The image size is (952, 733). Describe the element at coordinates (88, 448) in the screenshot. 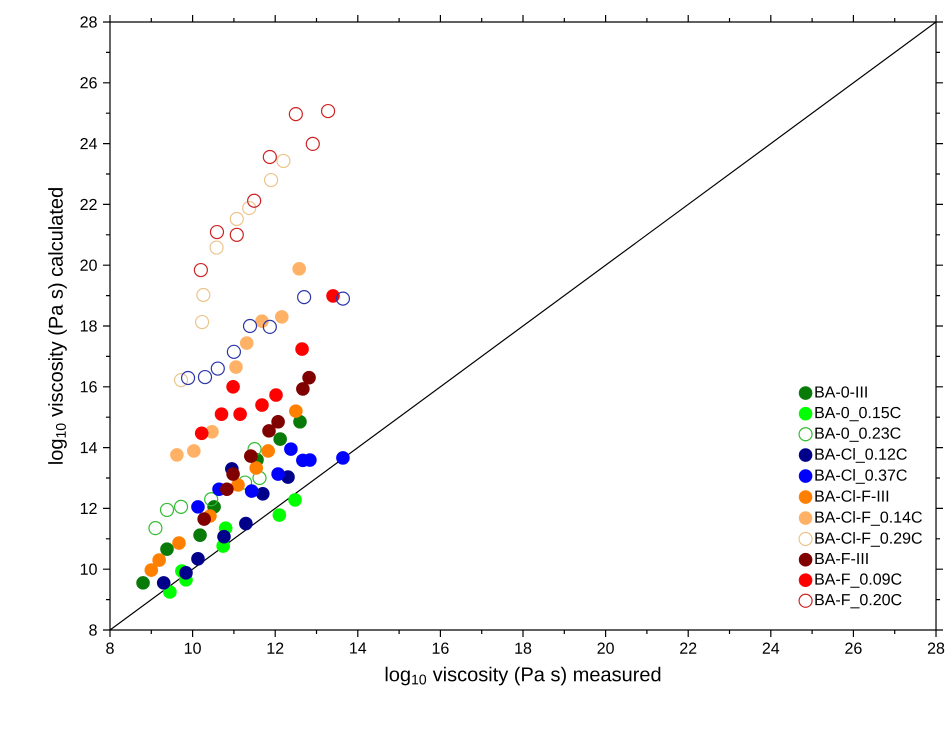

I see `y-tick-label: 14` at that location.